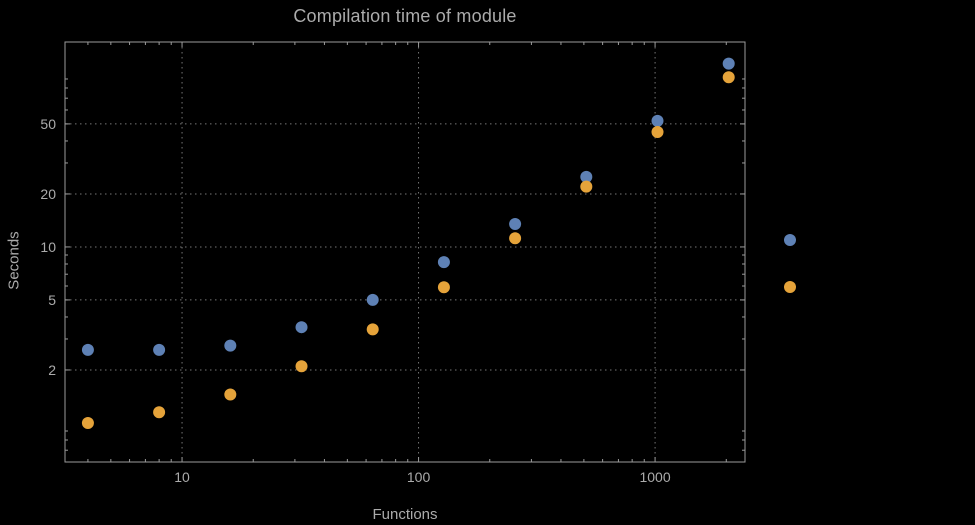  What do you see at coordinates (52, 370) in the screenshot?
I see `y-tick-label: 2` at bounding box center [52, 370].